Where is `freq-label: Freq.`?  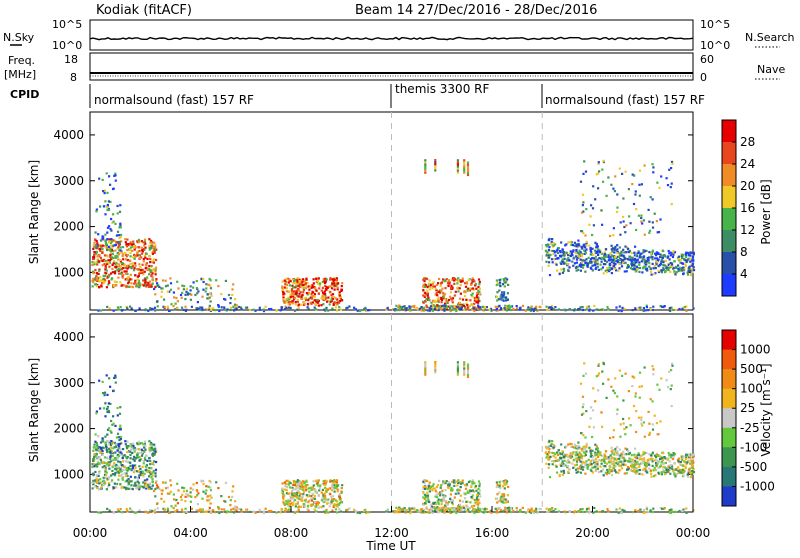 freq-label: Freq. is located at coordinates (21, 60).